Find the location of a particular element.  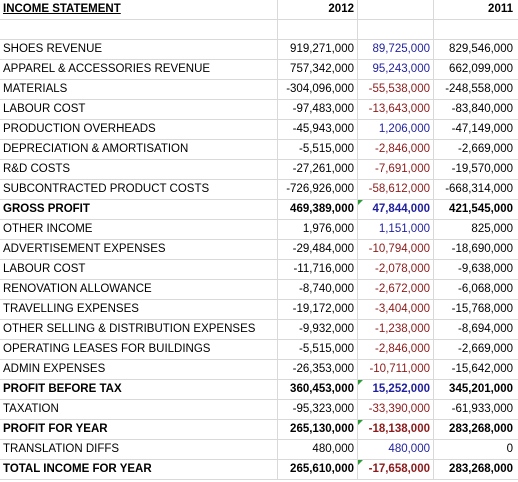

row-label-cell: PROFIT FOR YEAR is located at coordinates (139, 429).